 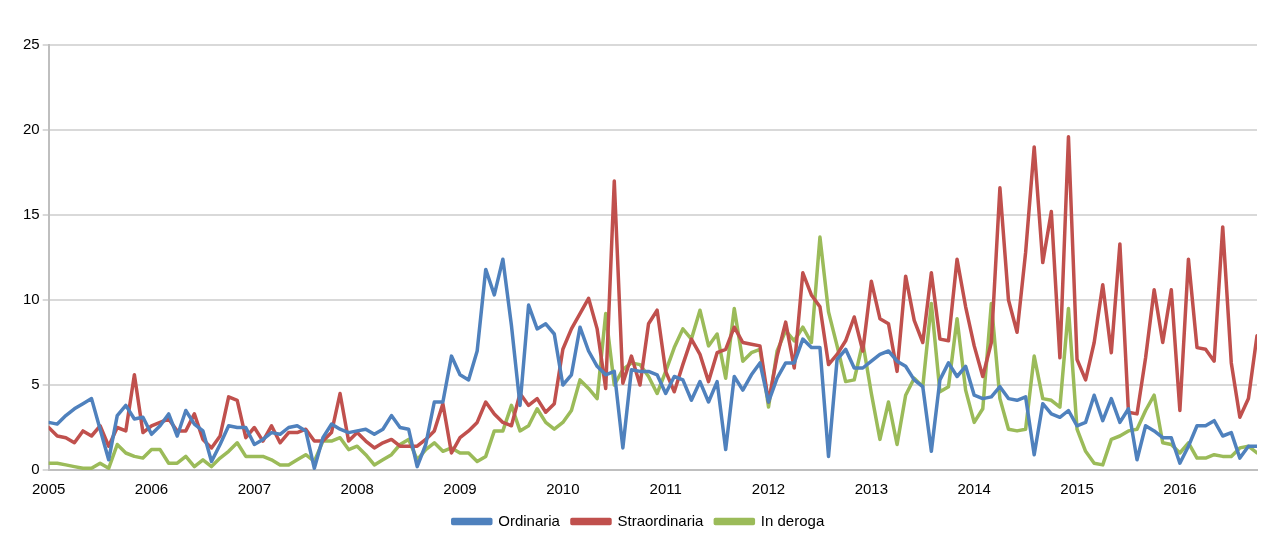 What do you see at coordinates (35, 384) in the screenshot?
I see `y-tick-label: 5` at bounding box center [35, 384].